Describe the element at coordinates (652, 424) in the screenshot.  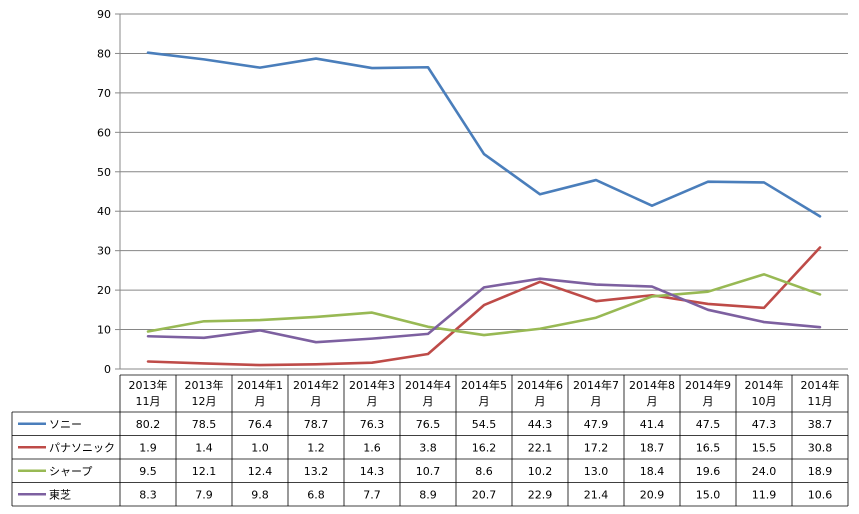
I see `data-label: 41.4` at that location.